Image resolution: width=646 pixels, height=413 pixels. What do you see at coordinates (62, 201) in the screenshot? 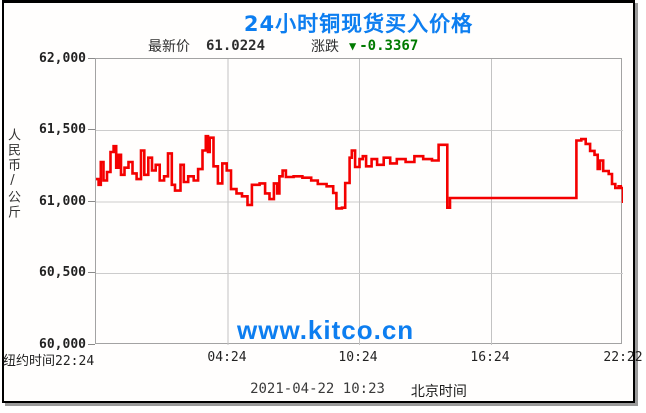
I see `y-axis-label: 61,000` at bounding box center [62, 201].